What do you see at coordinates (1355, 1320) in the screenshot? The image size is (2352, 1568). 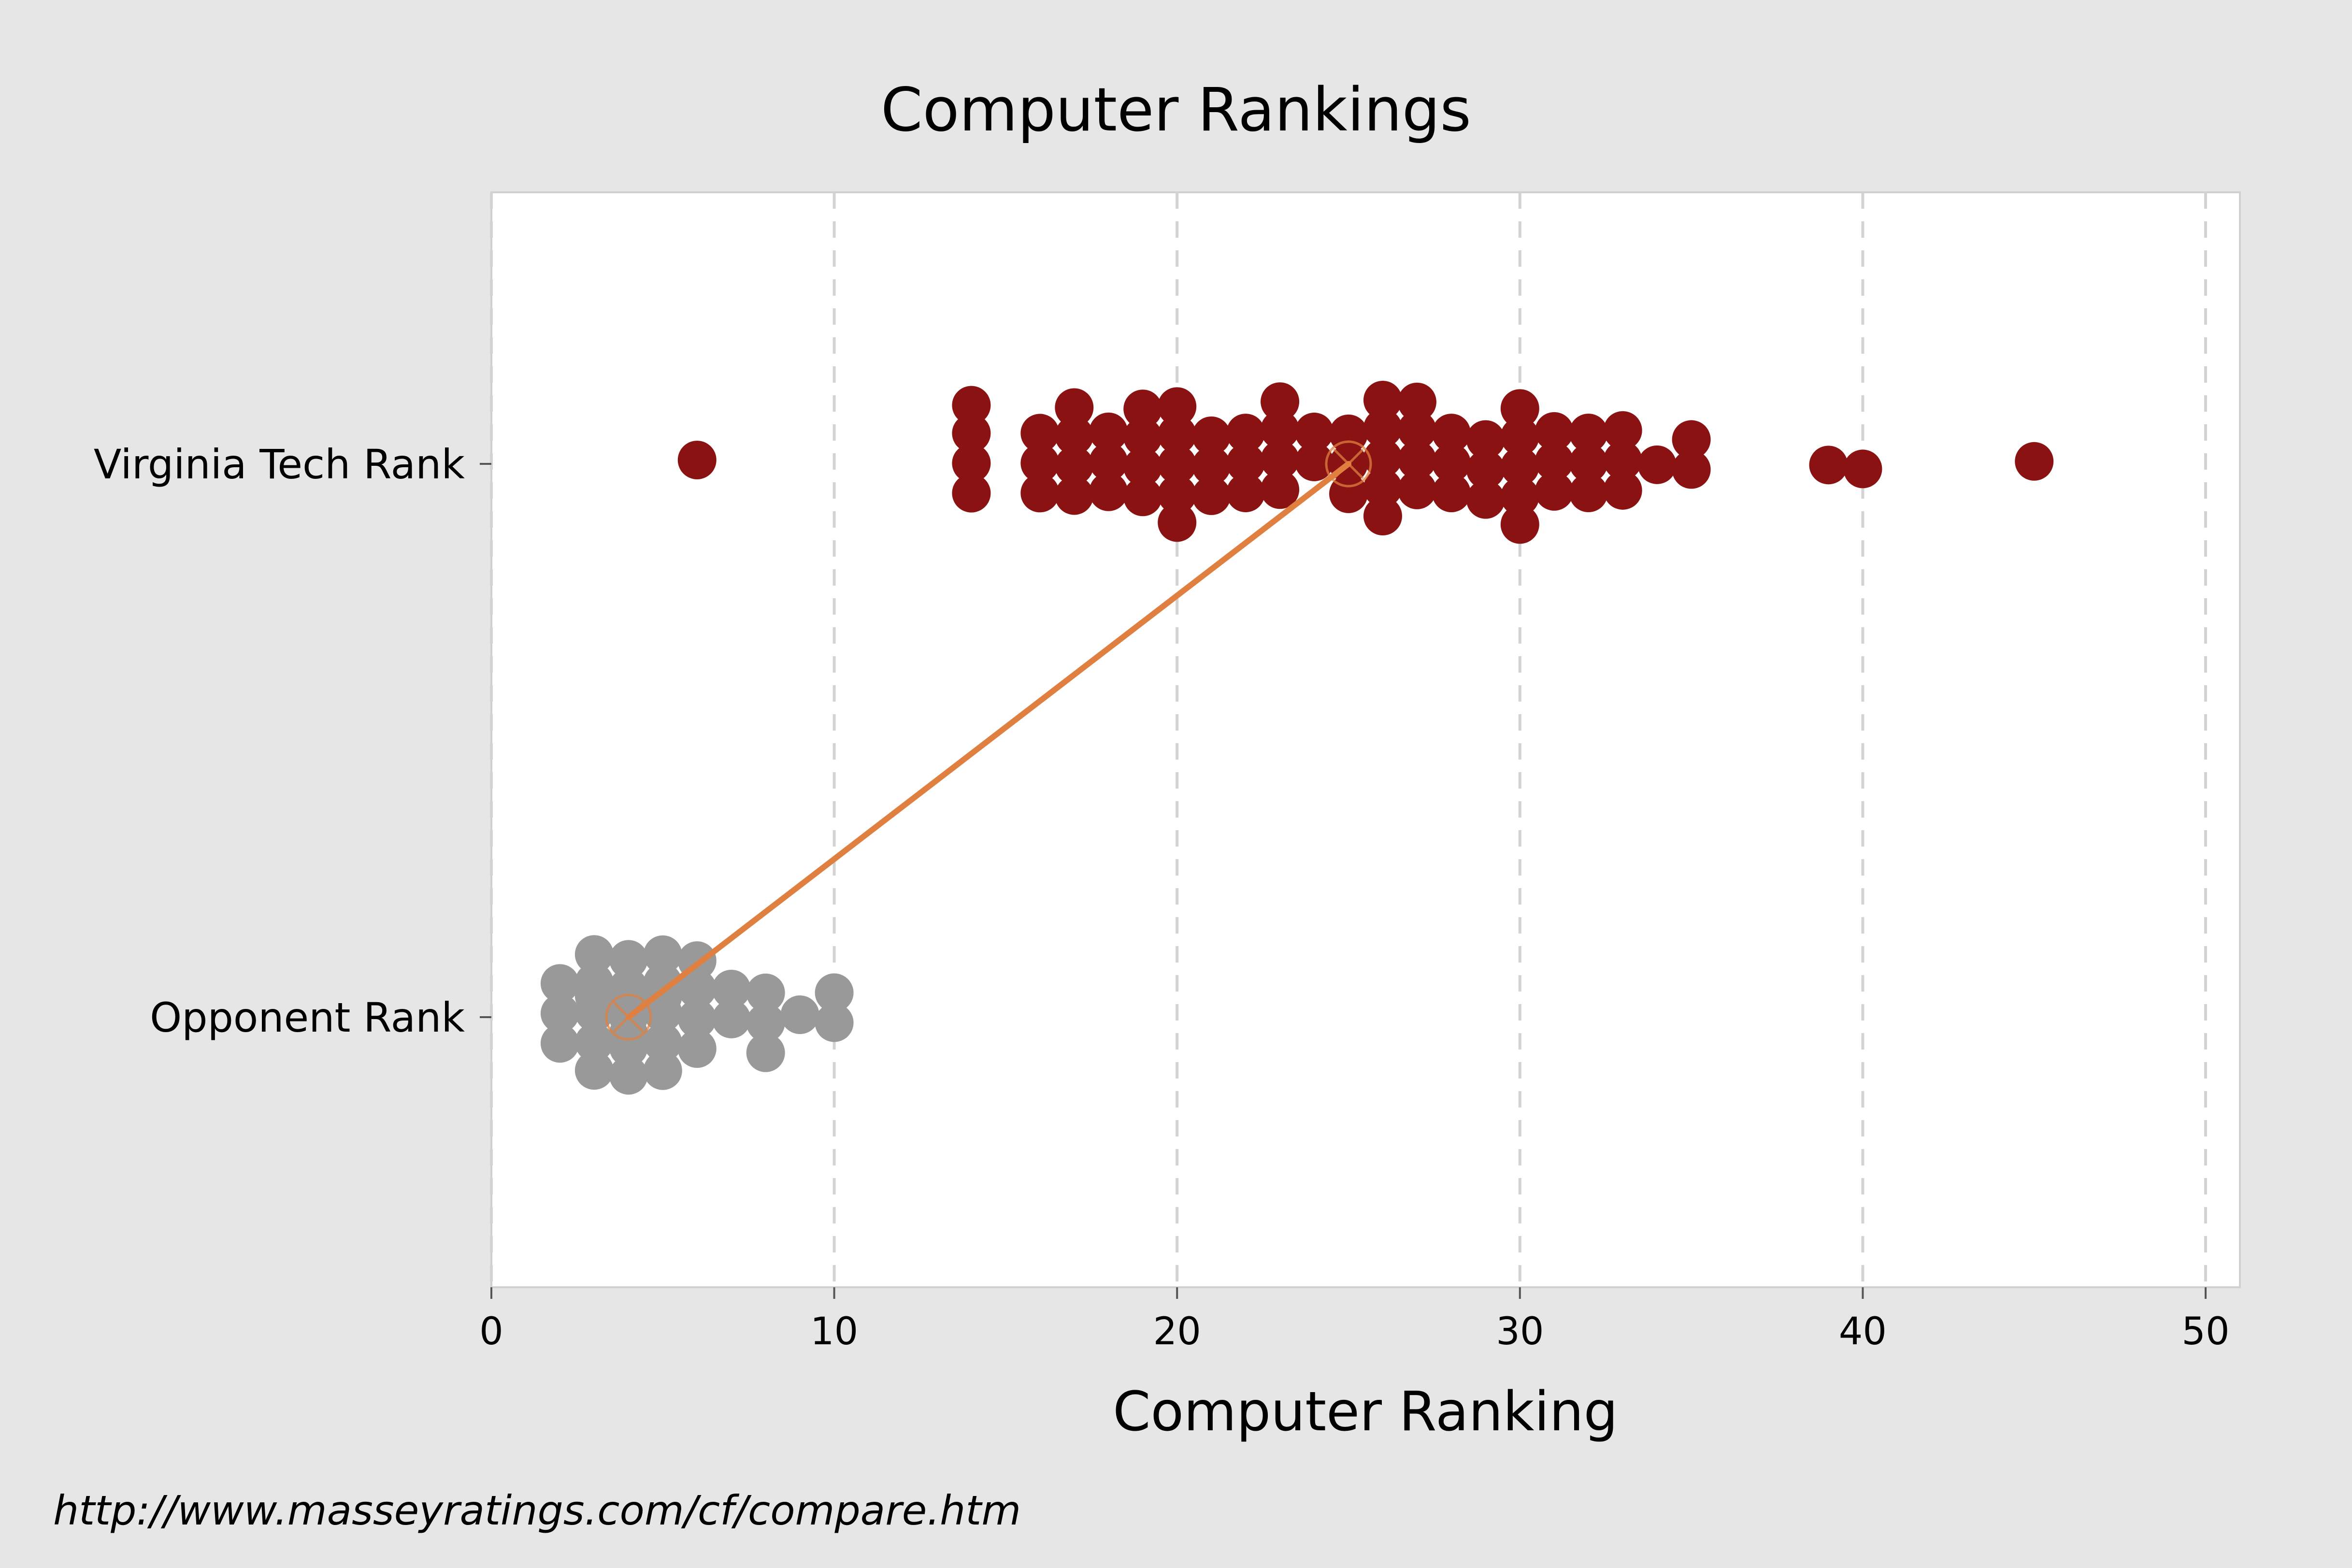 I see `x-axis: 0 10 20 30 40 50` at bounding box center [1355, 1320].